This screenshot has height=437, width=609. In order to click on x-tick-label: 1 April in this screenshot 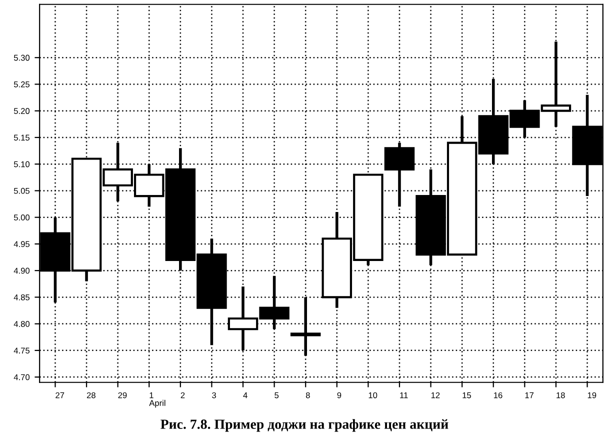, I will do `click(157, 400)`.